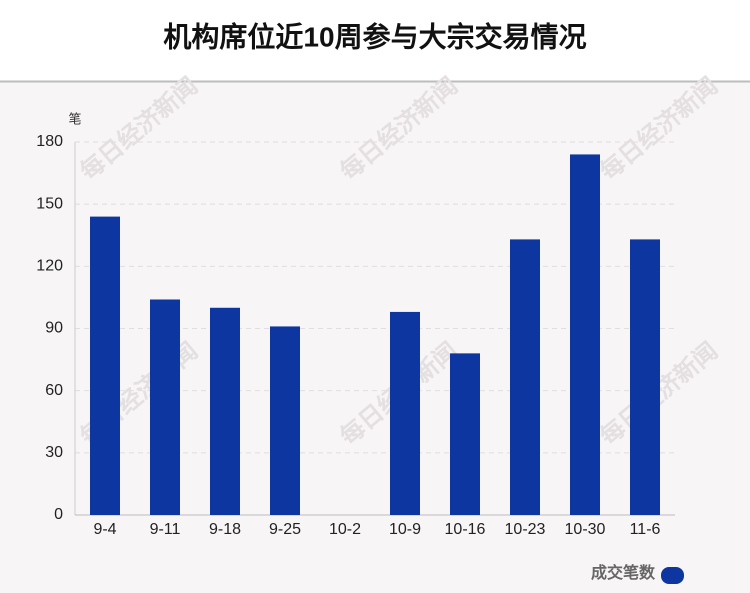 Image resolution: width=750 pixels, height=593 pixels. Describe the element at coordinates (49, 141) in the screenshot. I see `y-tick-label: 180` at that location.